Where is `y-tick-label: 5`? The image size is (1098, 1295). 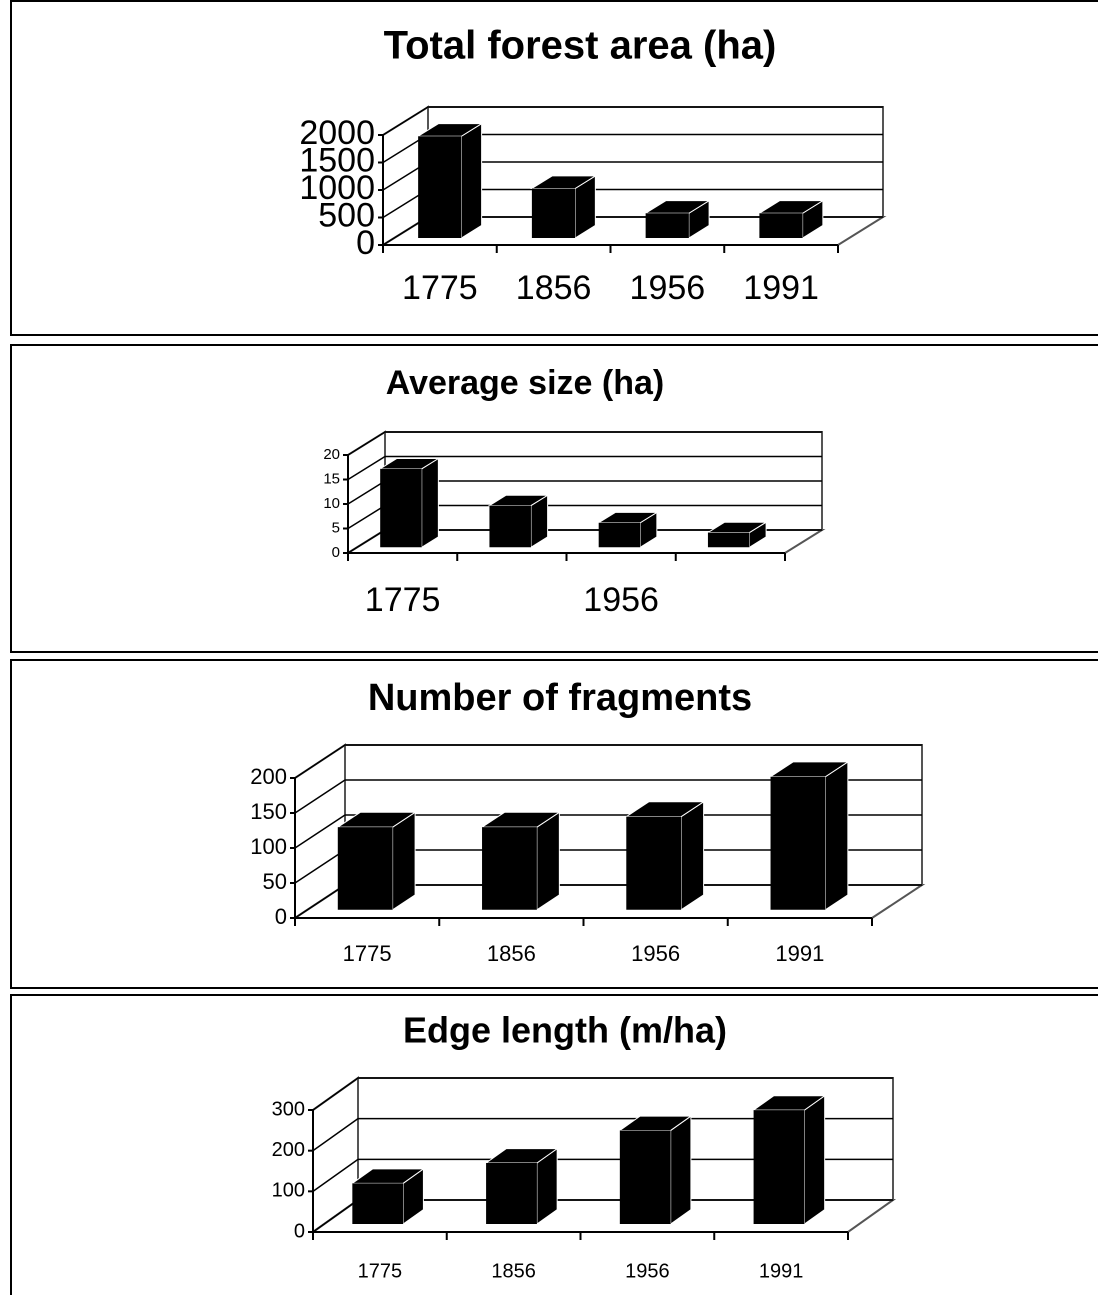 y-tick-label: 5 is located at coordinates (336, 527).